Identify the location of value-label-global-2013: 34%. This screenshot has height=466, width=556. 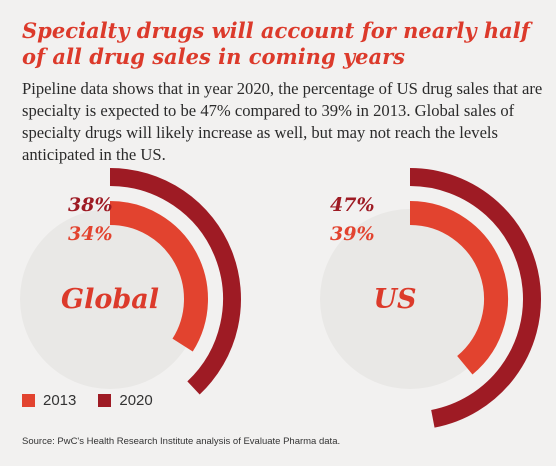
(90, 234).